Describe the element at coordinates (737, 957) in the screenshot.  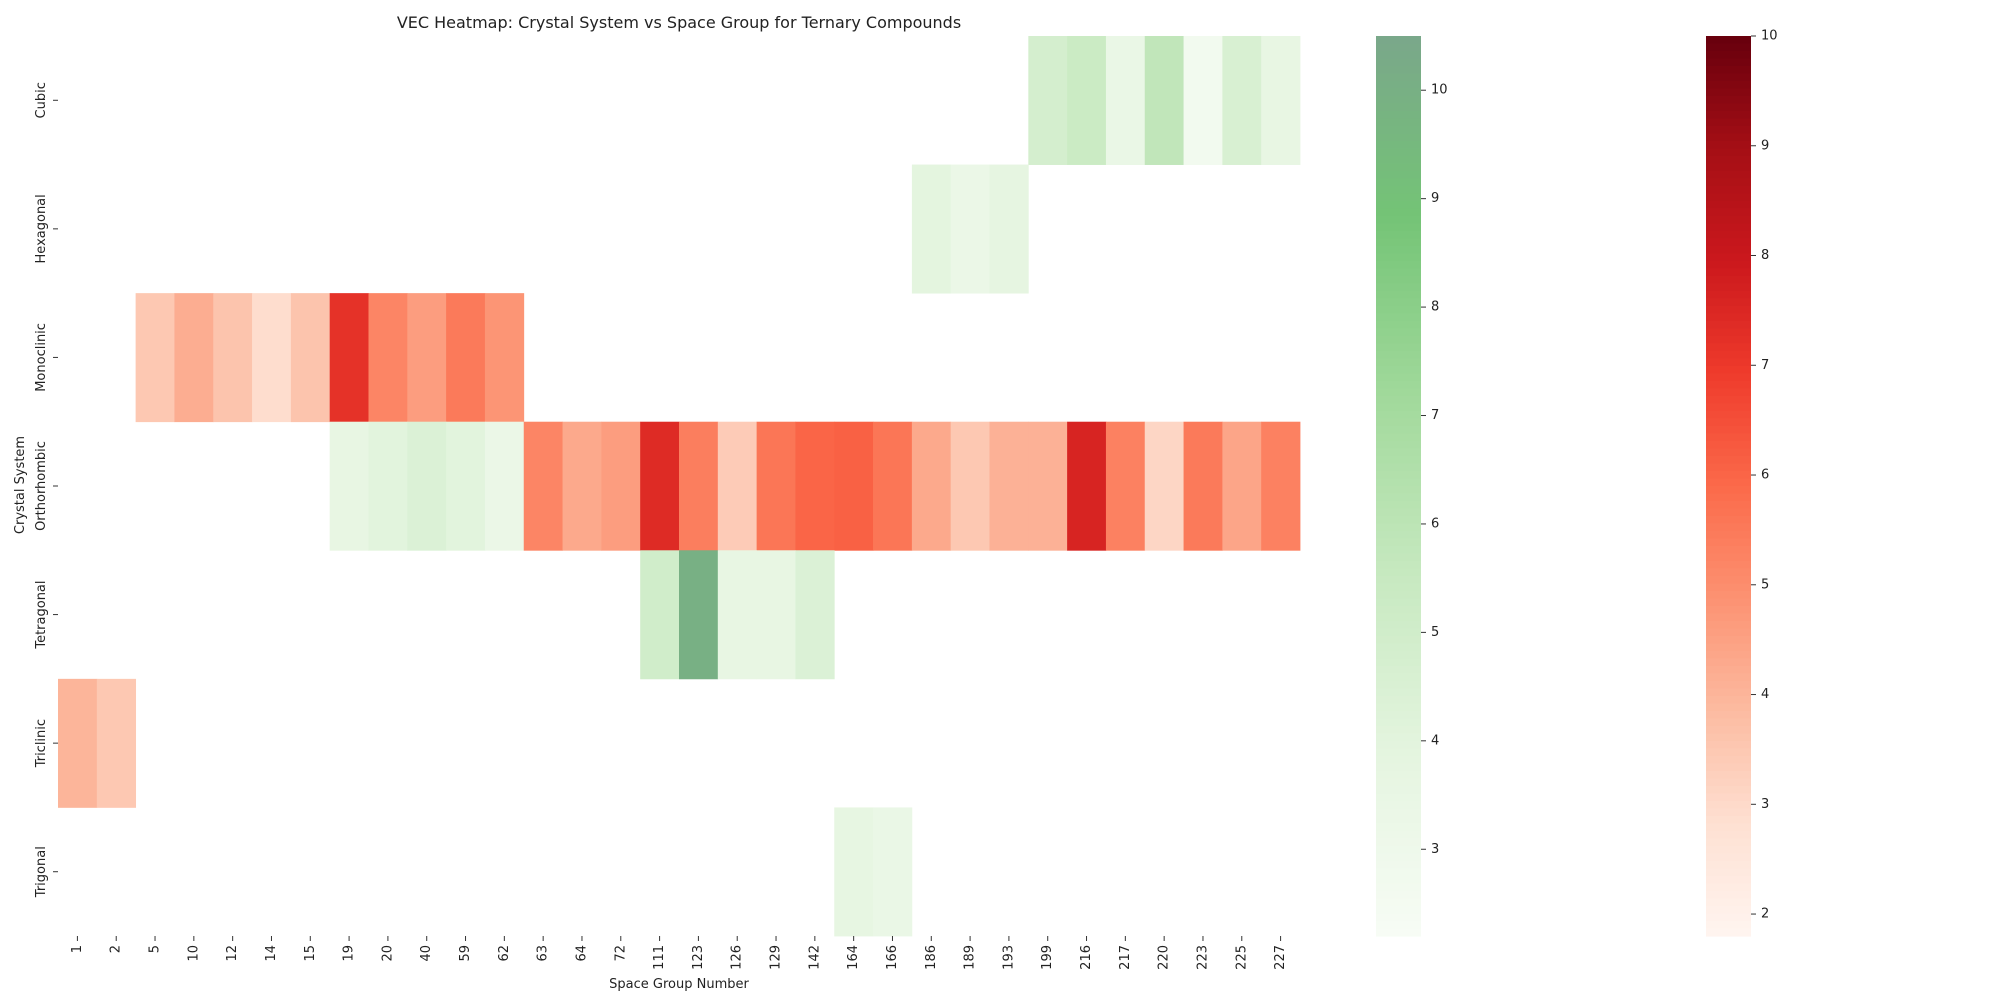
I see `x-tick-label: 126` at that location.